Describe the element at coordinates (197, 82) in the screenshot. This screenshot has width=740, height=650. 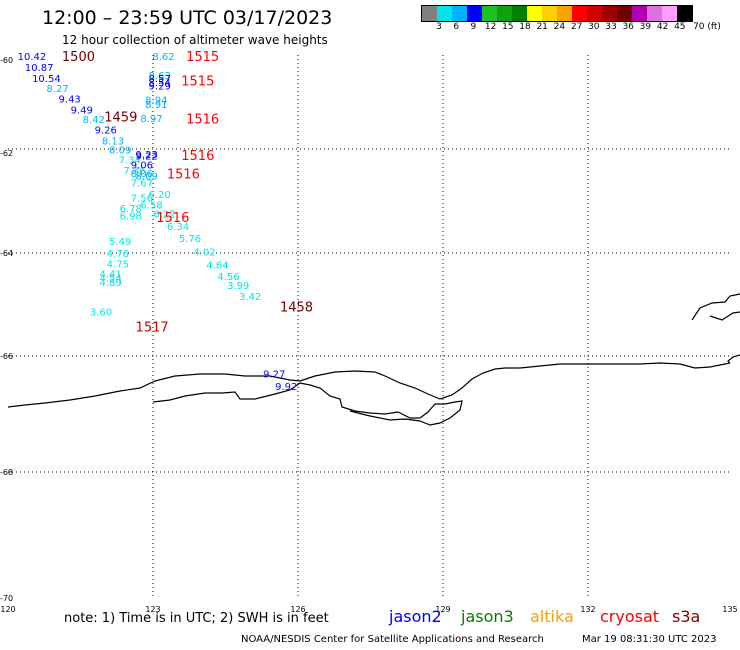
I see `pass-time-label: 1515` at that location.